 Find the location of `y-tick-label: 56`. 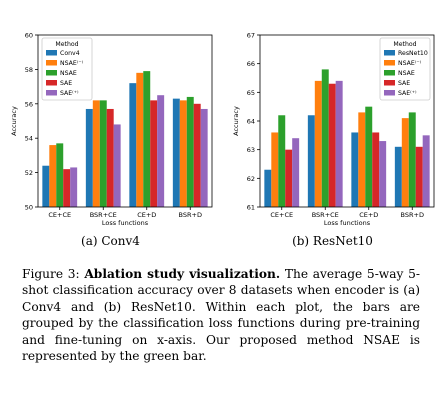

y-tick-label: 56 is located at coordinates (29, 104).